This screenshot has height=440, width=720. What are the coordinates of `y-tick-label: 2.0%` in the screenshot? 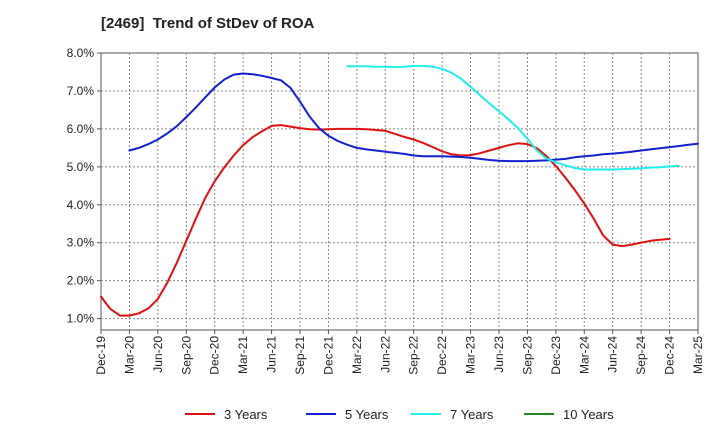 It's located at (81, 281).